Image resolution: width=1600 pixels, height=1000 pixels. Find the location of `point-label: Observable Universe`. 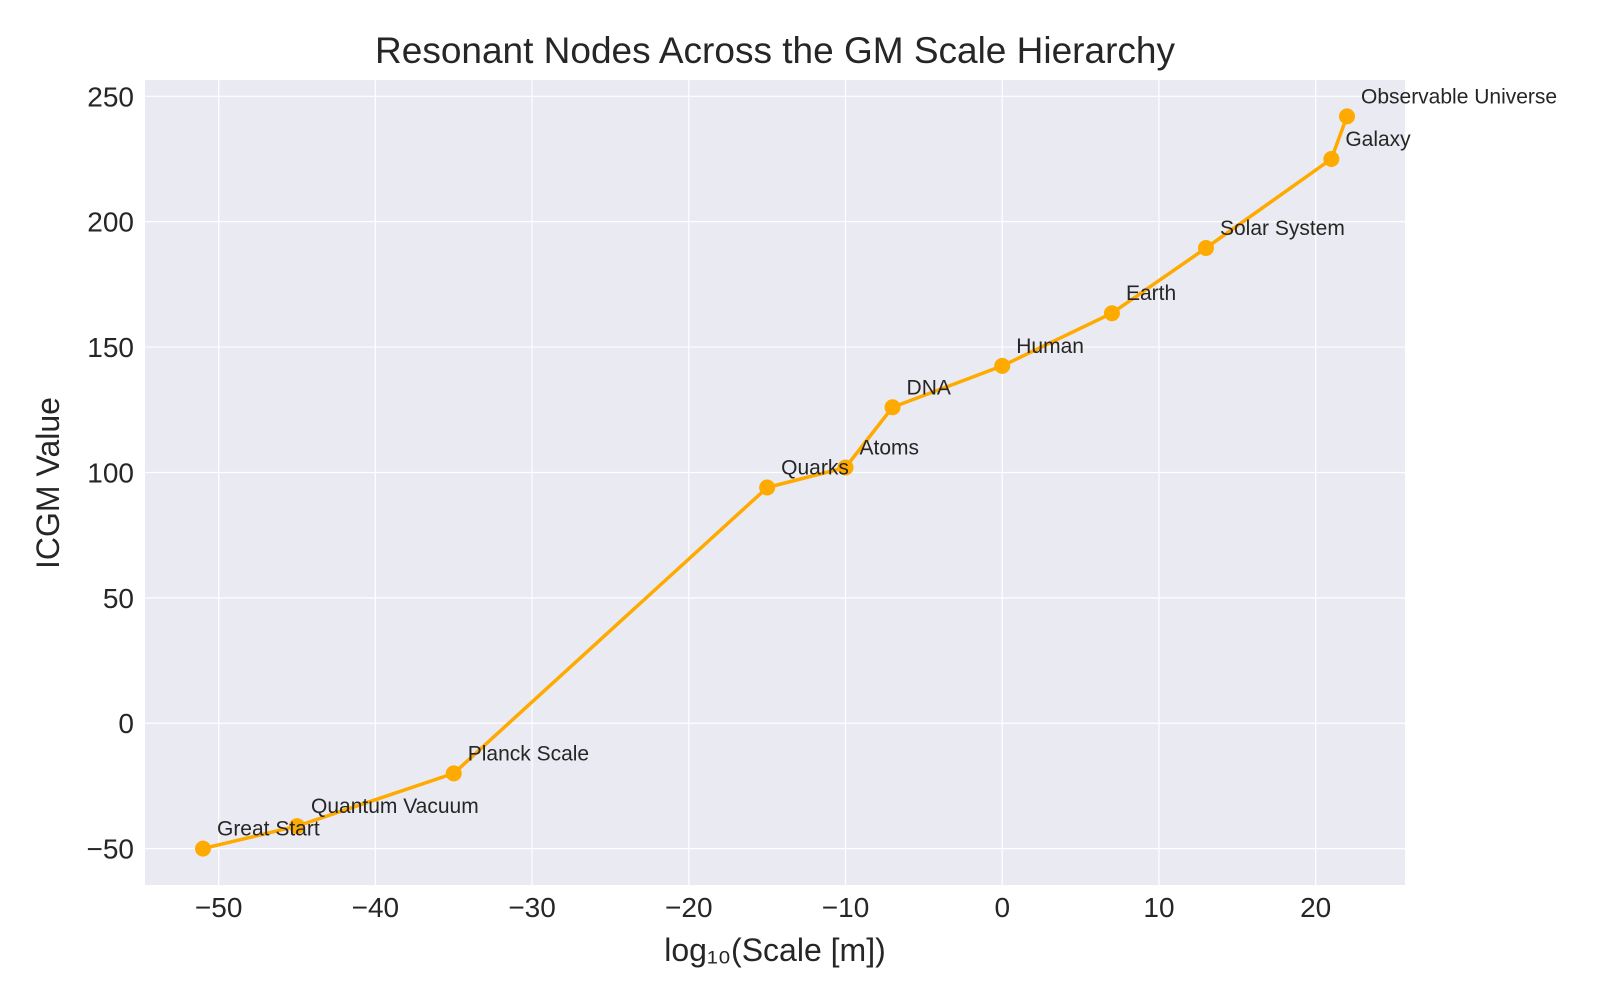

point-label: Observable Universe is located at coordinates (1459, 96).